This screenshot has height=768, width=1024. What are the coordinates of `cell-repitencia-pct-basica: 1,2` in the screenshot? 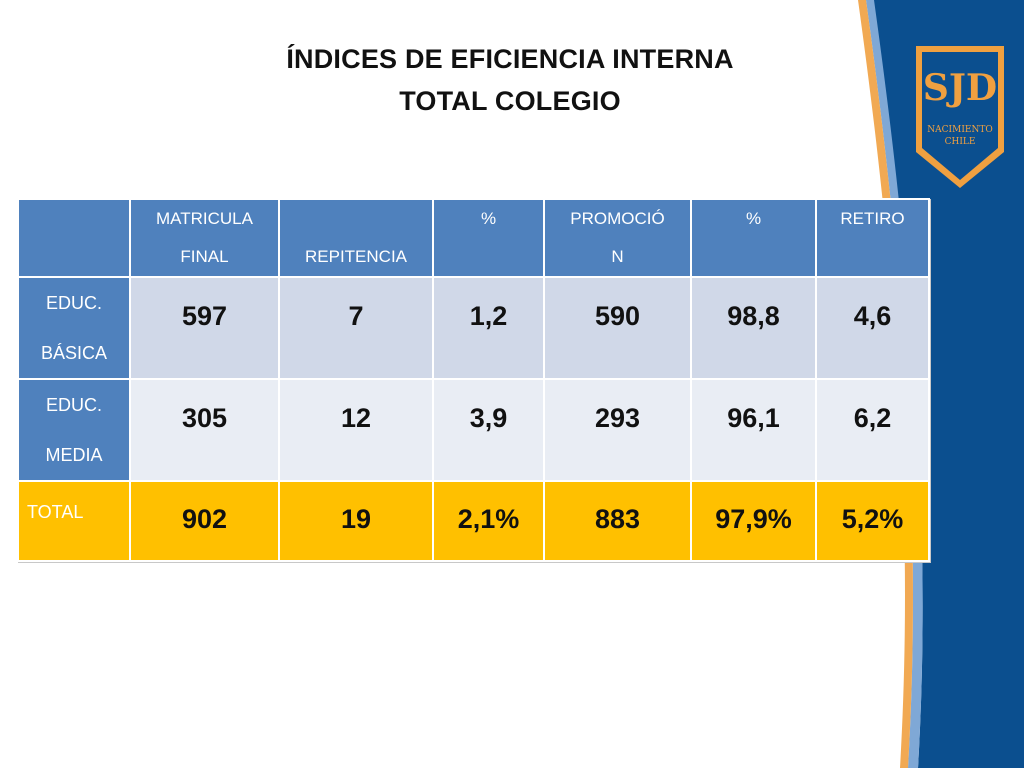 It's located at (488, 328).